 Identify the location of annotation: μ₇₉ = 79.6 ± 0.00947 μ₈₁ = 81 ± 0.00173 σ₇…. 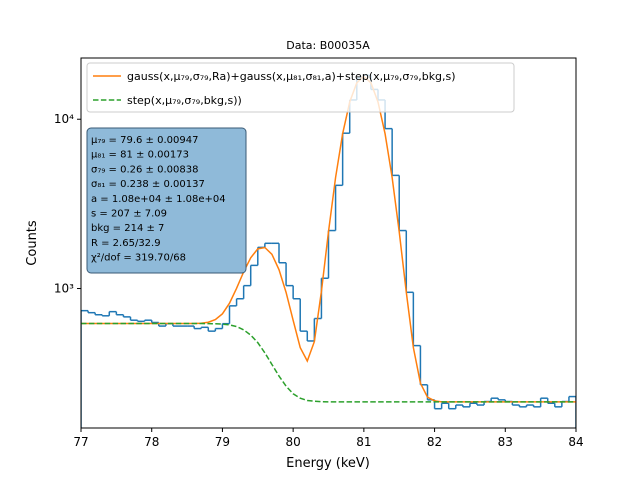
(166, 200).